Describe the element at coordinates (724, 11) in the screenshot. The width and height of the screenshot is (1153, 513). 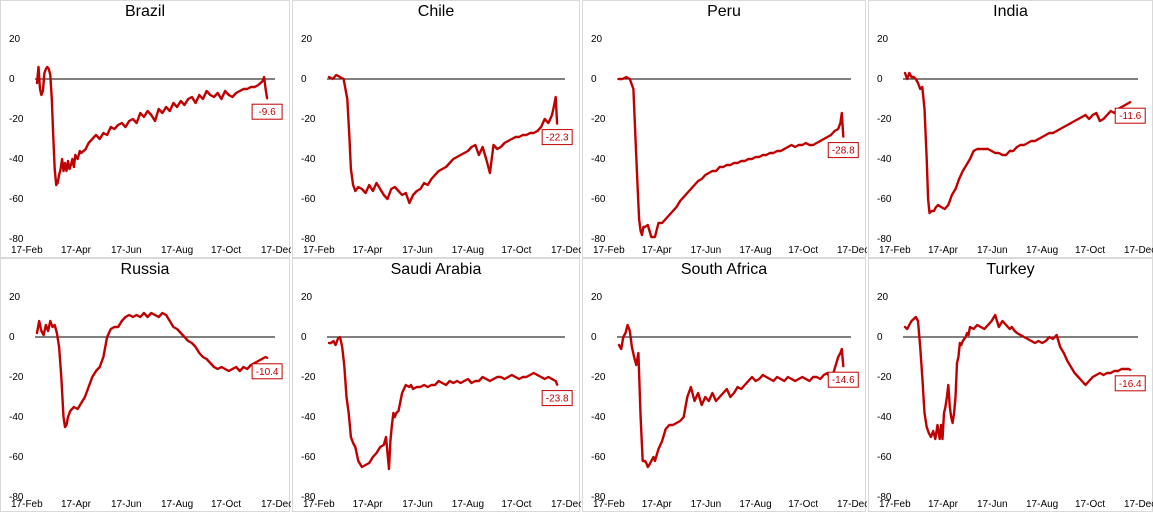
I see `chart-title: Peru` at that location.